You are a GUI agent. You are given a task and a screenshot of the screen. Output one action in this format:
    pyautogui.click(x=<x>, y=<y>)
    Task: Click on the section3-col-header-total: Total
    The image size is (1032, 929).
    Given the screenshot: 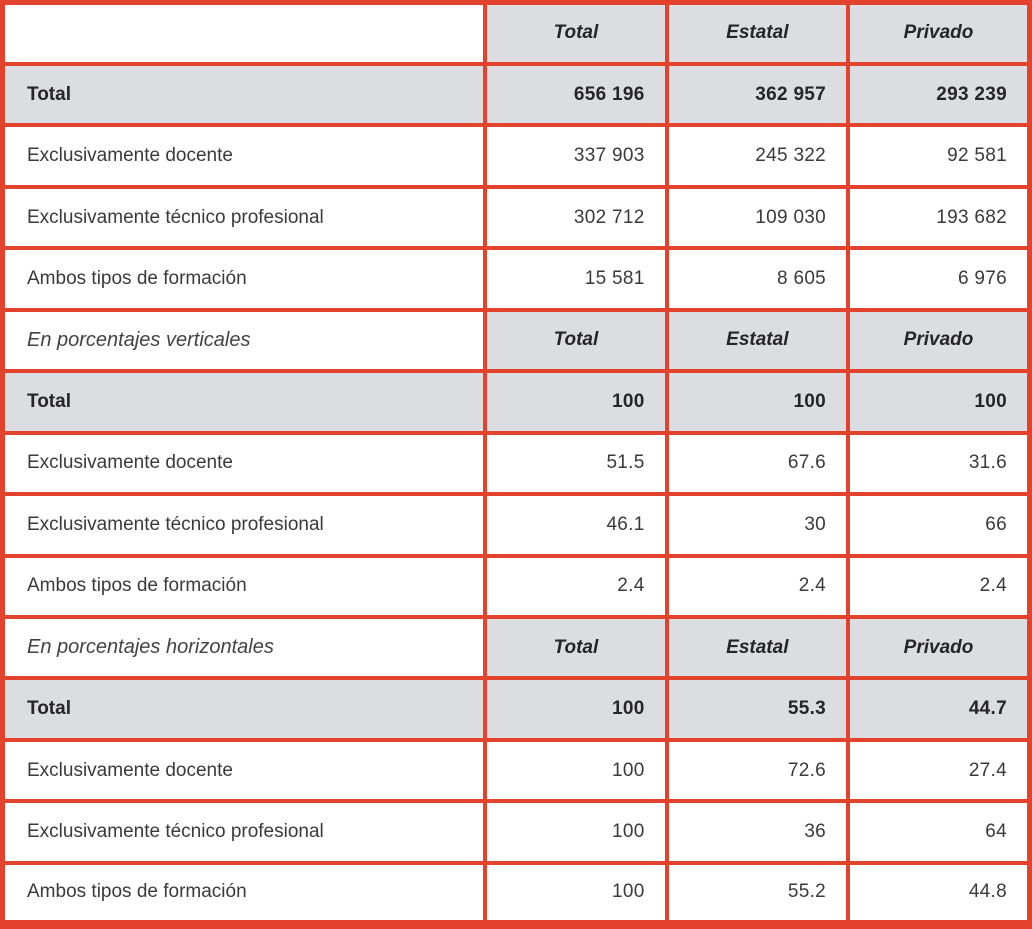 What is the action you would take?
    pyautogui.click(x=576, y=648)
    